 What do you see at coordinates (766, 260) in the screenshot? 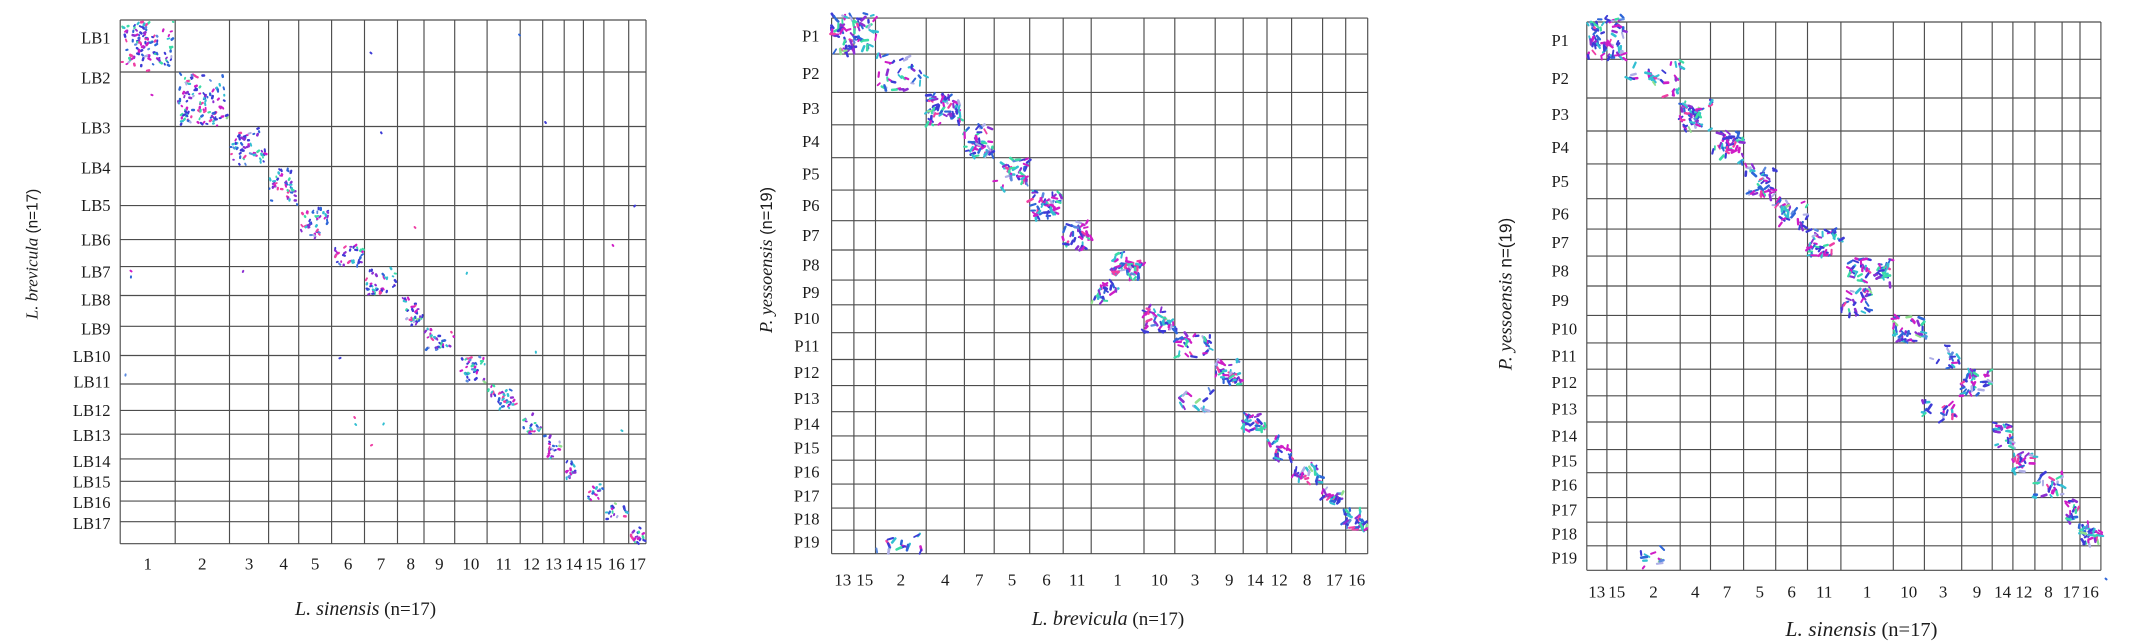
I see `svg-text: P. yessoensis (n=19)` at bounding box center [766, 260].